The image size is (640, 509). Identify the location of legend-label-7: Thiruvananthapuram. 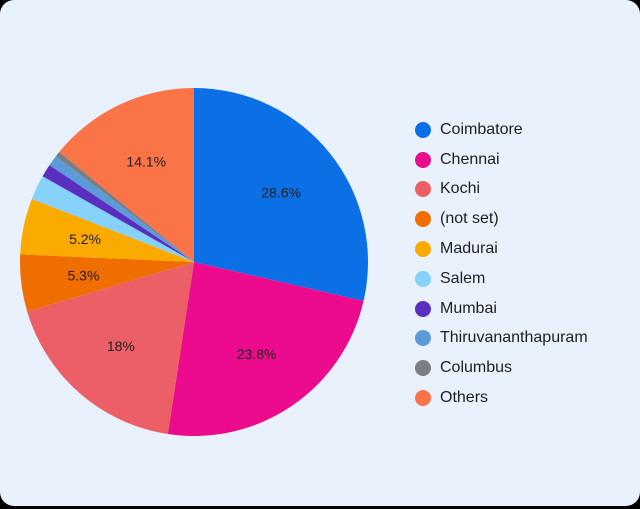
(514, 338).